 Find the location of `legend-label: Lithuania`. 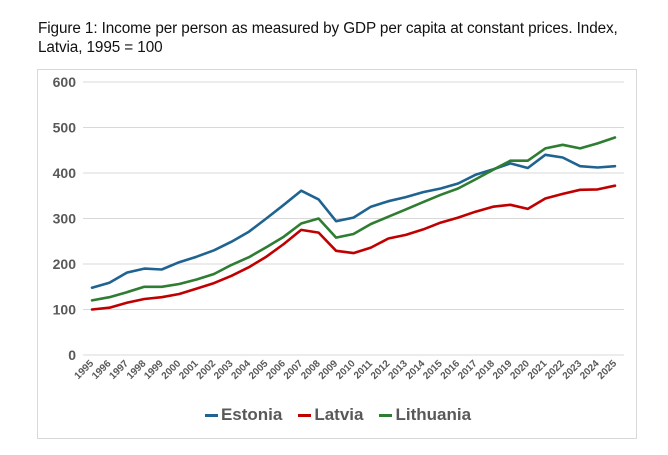

legend-label: Lithuania is located at coordinates (433, 414).